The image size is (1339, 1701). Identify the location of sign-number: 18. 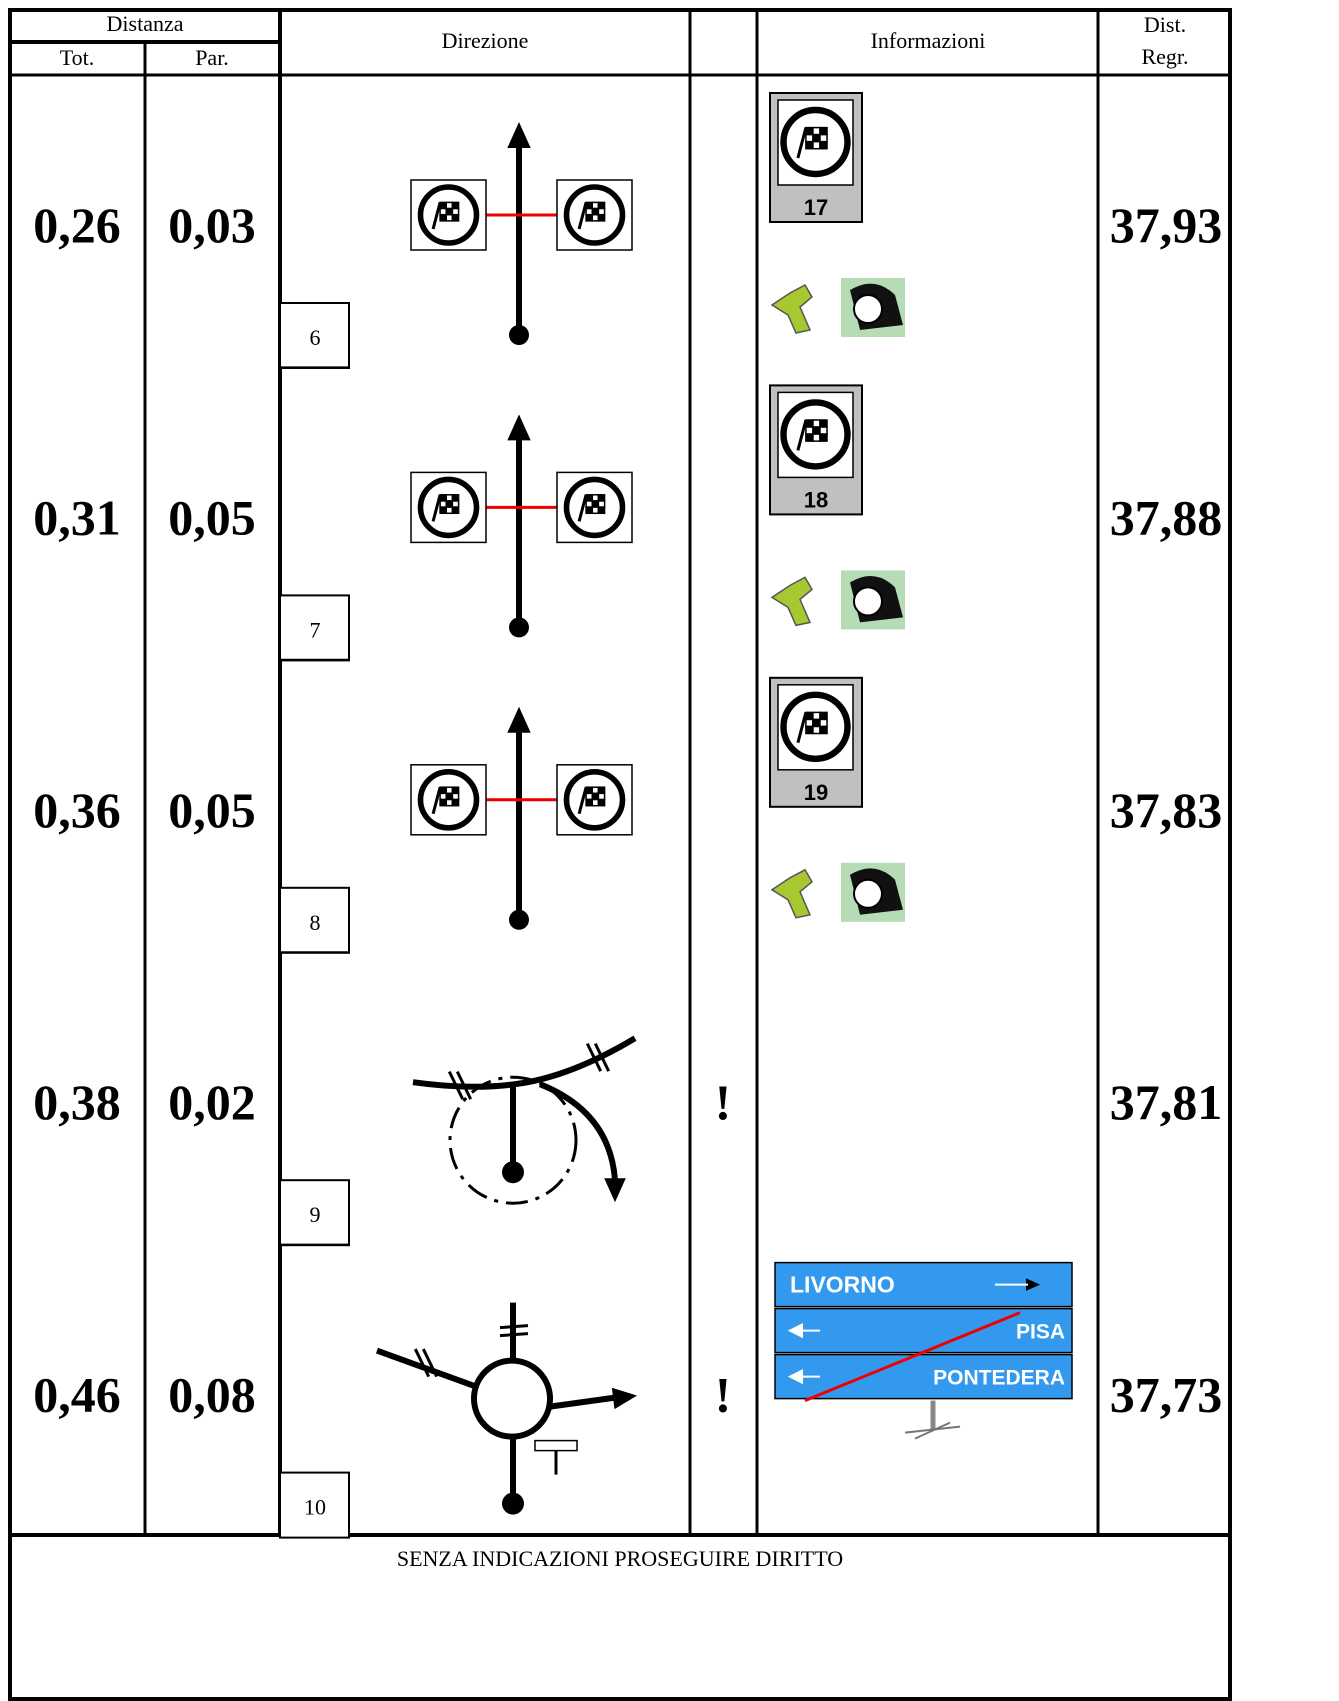
(816, 499).